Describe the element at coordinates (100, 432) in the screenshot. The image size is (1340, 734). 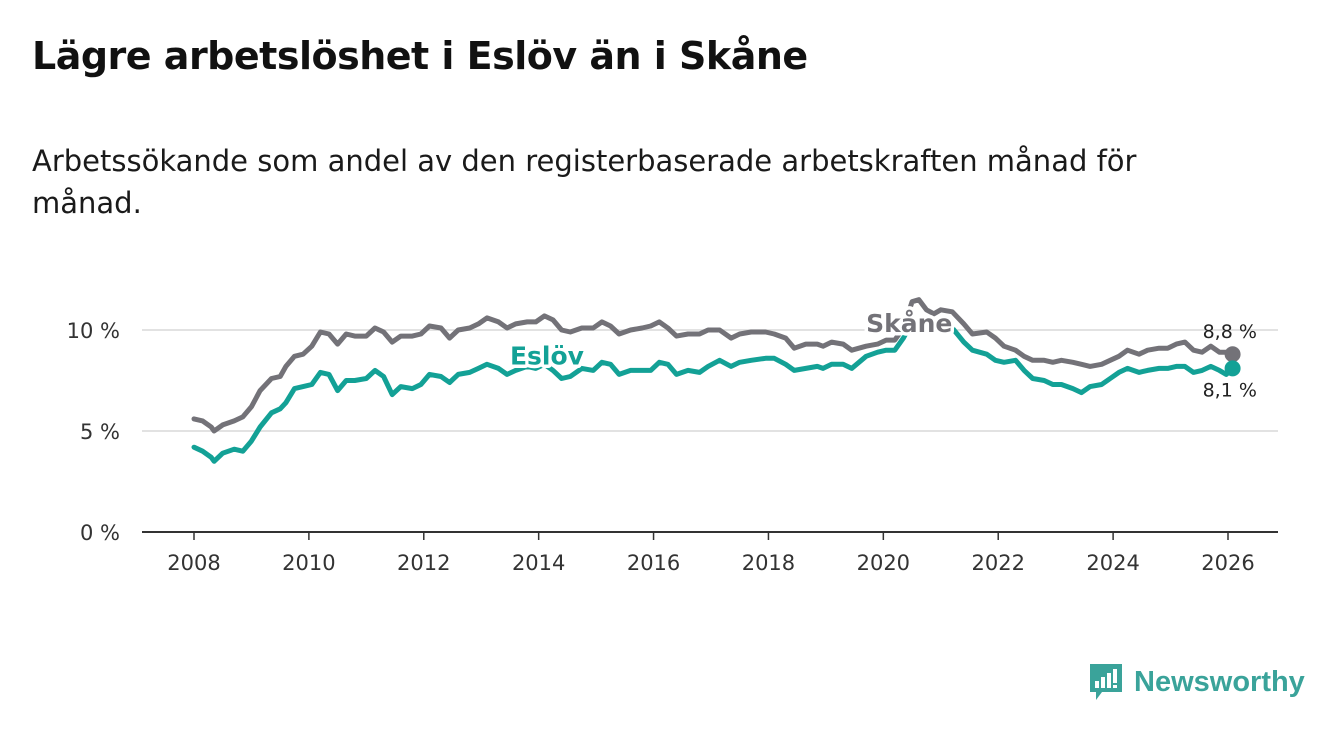
I see `y-tick-label: 5 %` at that location.